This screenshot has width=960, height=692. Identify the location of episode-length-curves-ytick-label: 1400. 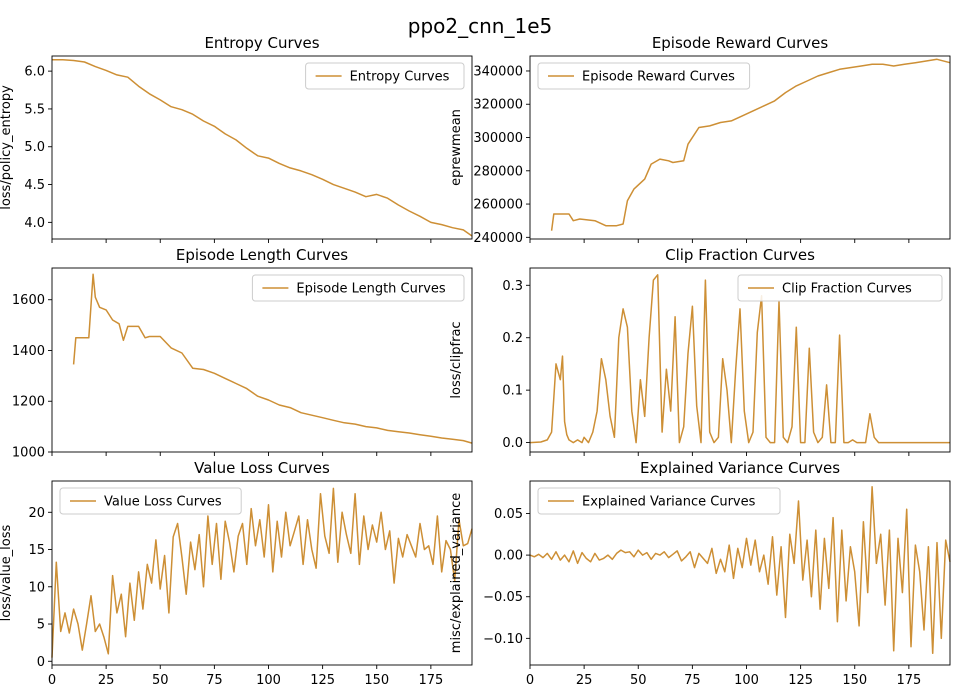
(28, 351).